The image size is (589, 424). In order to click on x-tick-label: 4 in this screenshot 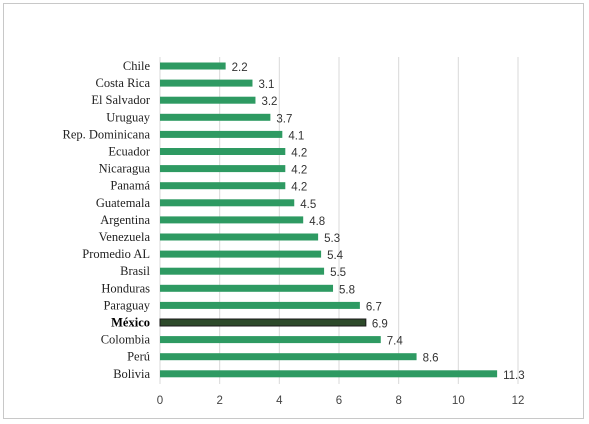, I will do `click(279, 401)`.